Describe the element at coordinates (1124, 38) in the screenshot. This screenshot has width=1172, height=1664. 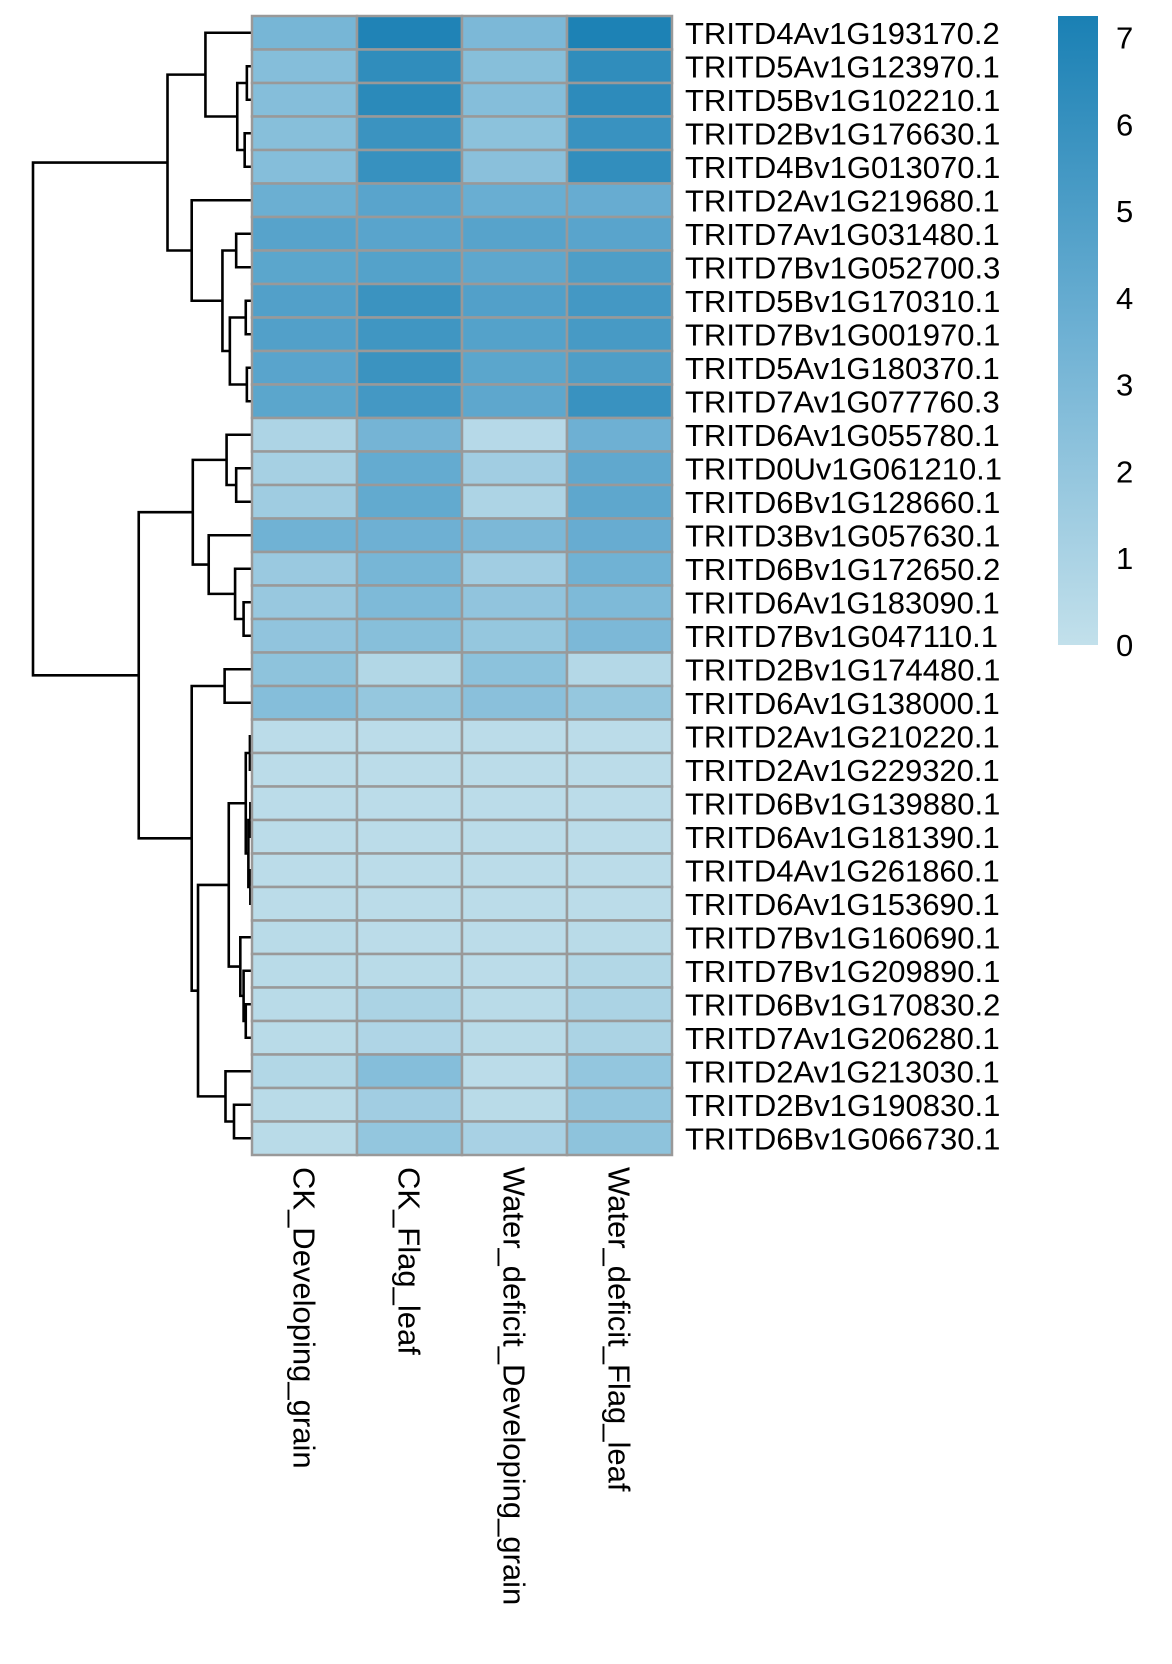
I see `colorbar-tick-label: 7` at that location.